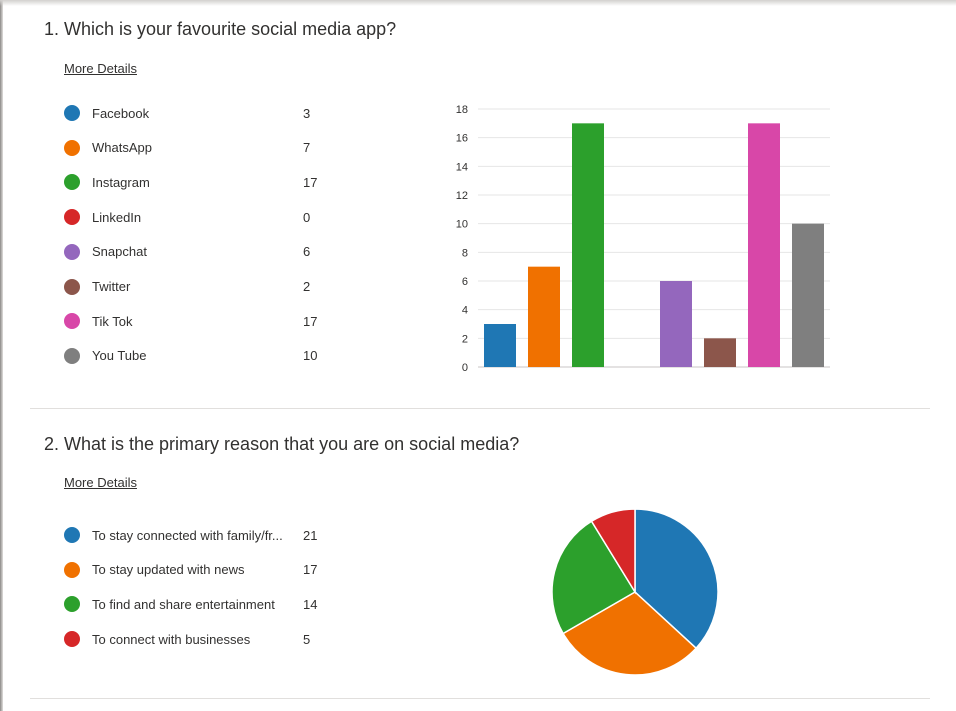 Image resolution: width=956 pixels, height=711 pixels. What do you see at coordinates (465, 368) in the screenshot?
I see `bar-chart-y-tick-label: 0` at bounding box center [465, 368].